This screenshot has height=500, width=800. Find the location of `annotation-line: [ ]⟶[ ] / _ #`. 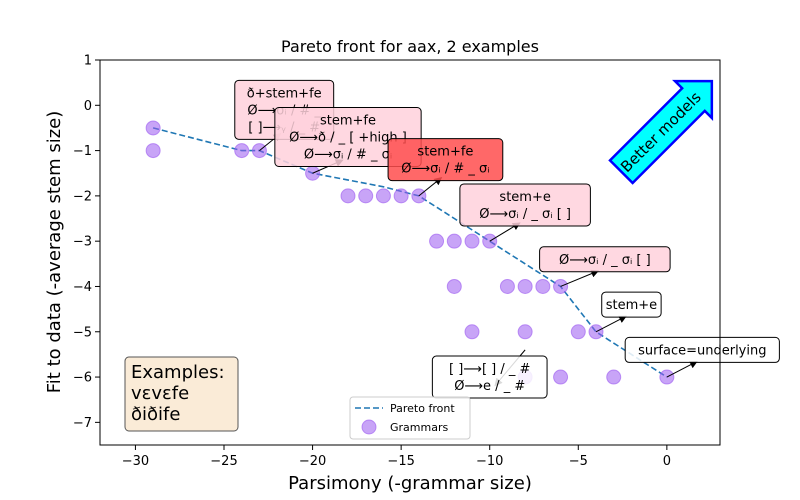

annotation-line: [ ]⟶[ ] / _ # is located at coordinates (489, 369).